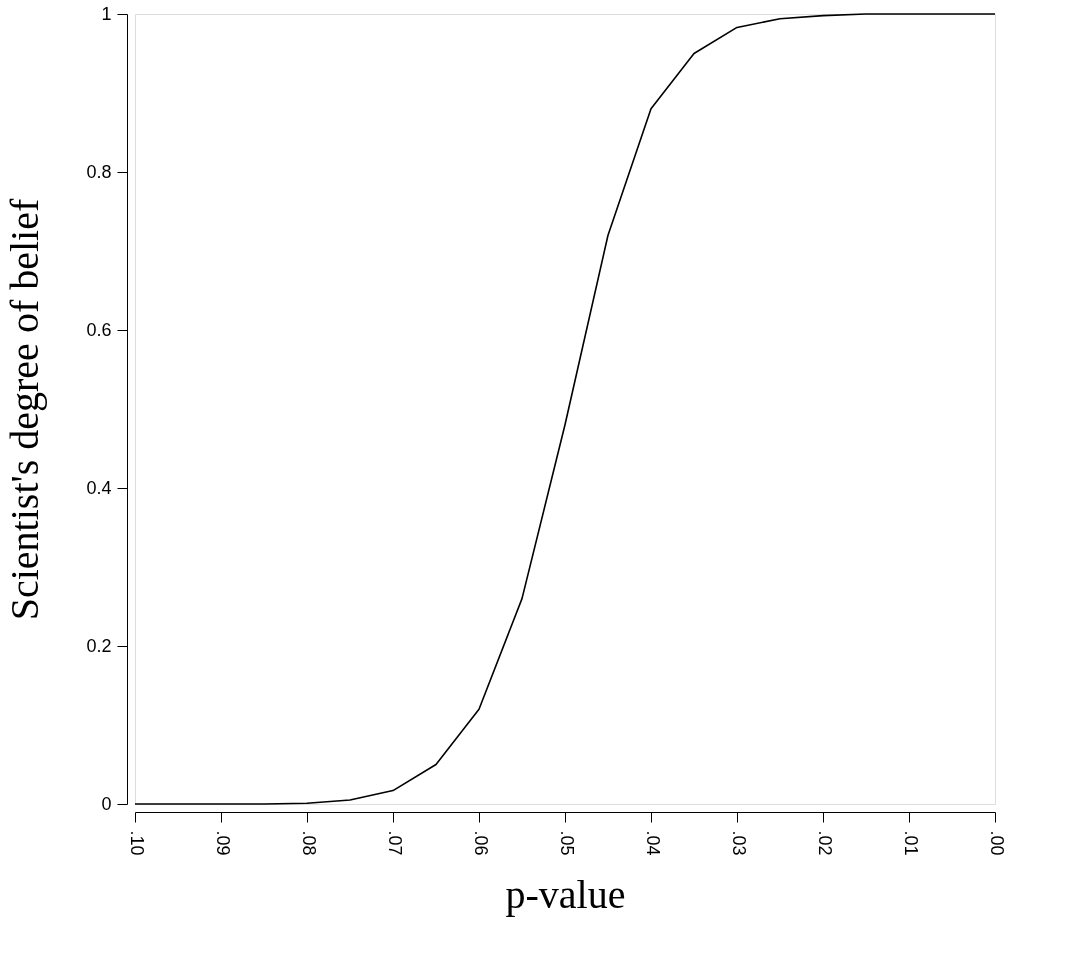 The width and height of the screenshot is (1081, 966). What do you see at coordinates (106, 13) in the screenshot?
I see `y-tick-label: 1` at bounding box center [106, 13].